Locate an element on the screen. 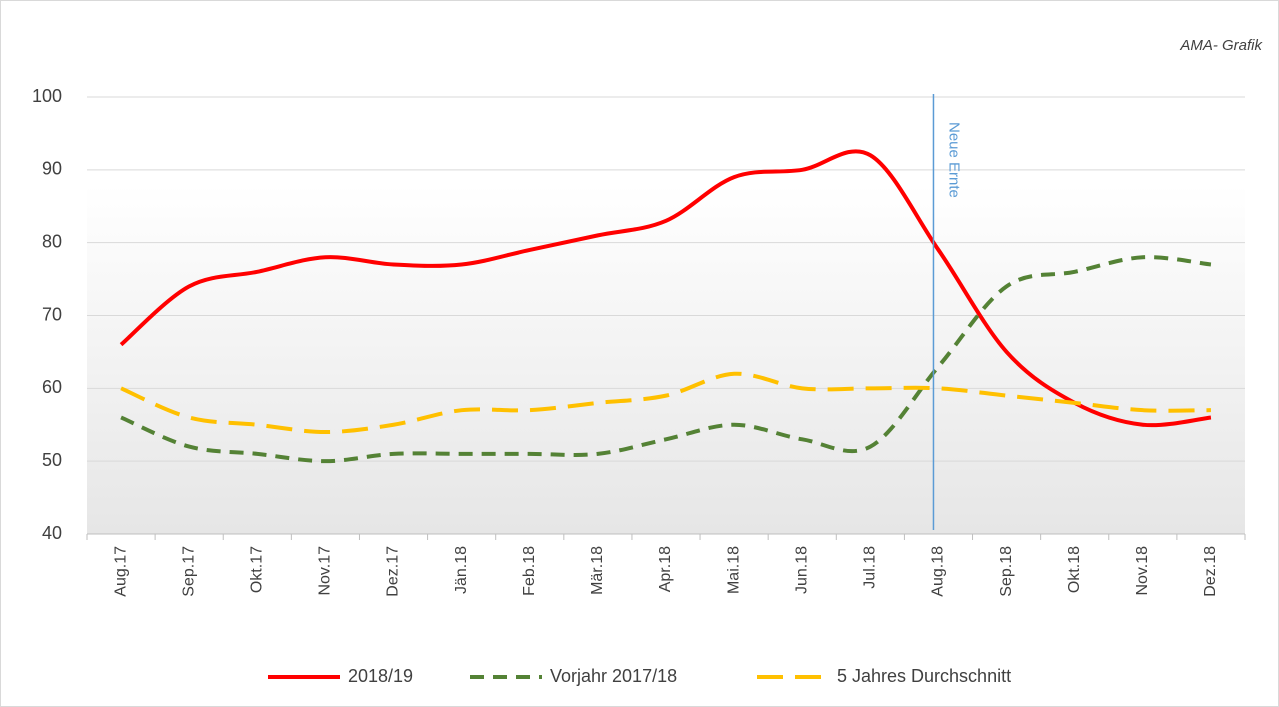 This screenshot has width=1279, height=707. y-tick-label: 40 is located at coordinates (52, 533).